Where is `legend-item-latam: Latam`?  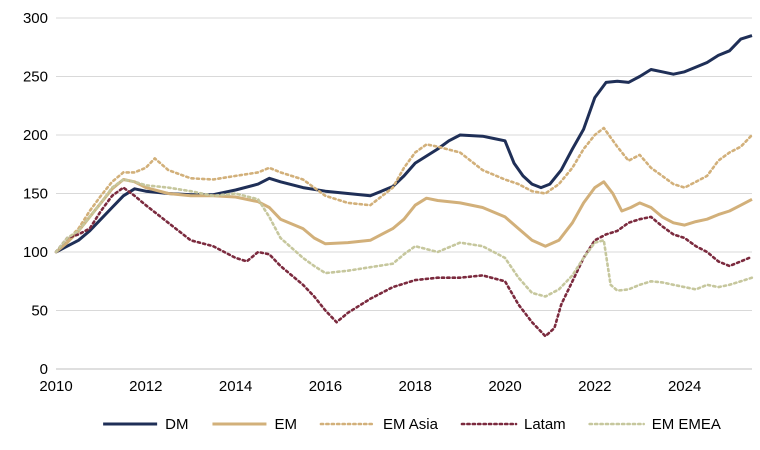 legend-item-latam: Latam is located at coordinates (513, 424).